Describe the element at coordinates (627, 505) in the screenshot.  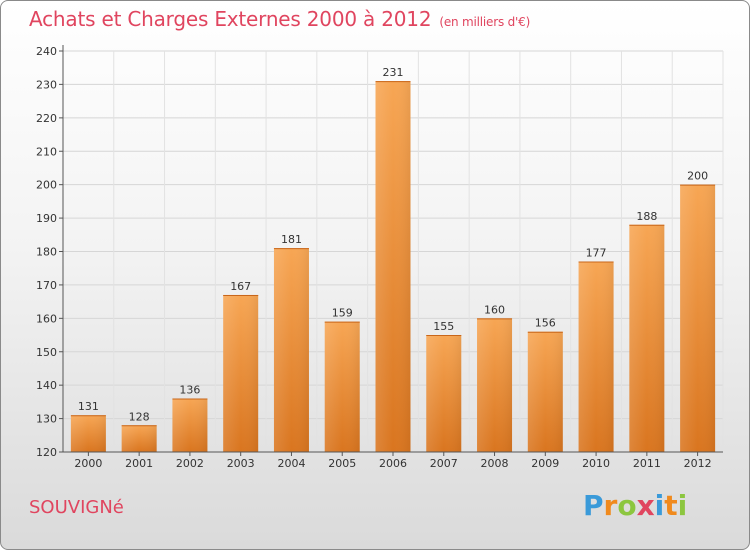
I see `logo-letter: o` at that location.